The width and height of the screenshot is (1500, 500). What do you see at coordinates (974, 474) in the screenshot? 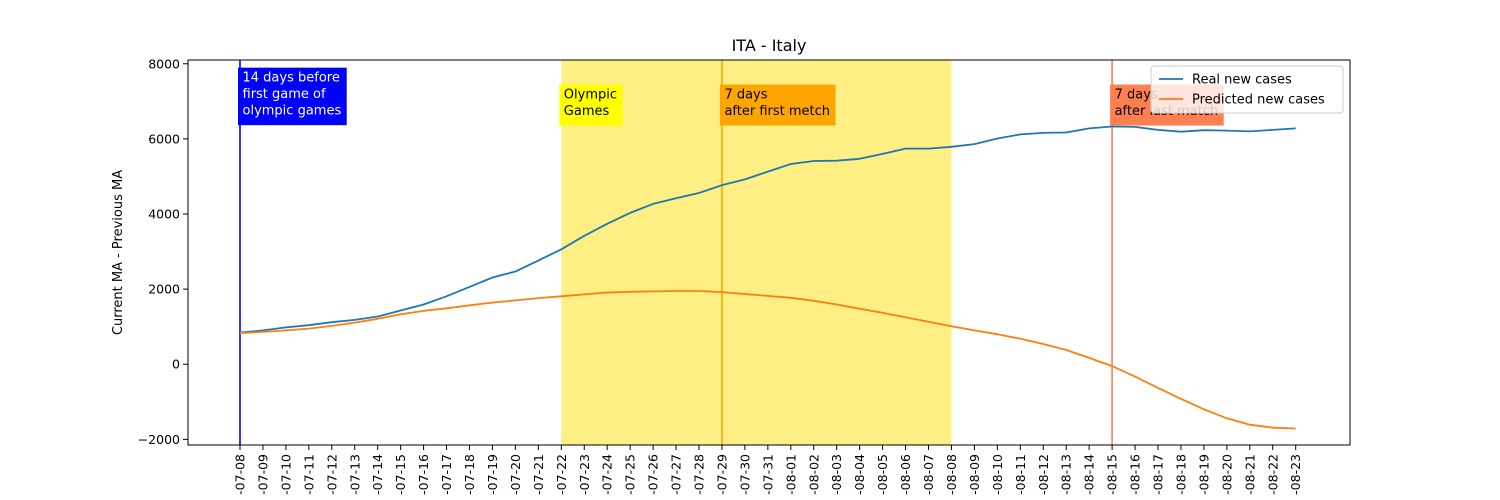
I see `x-tick-label-32: -08-09` at bounding box center [974, 474].